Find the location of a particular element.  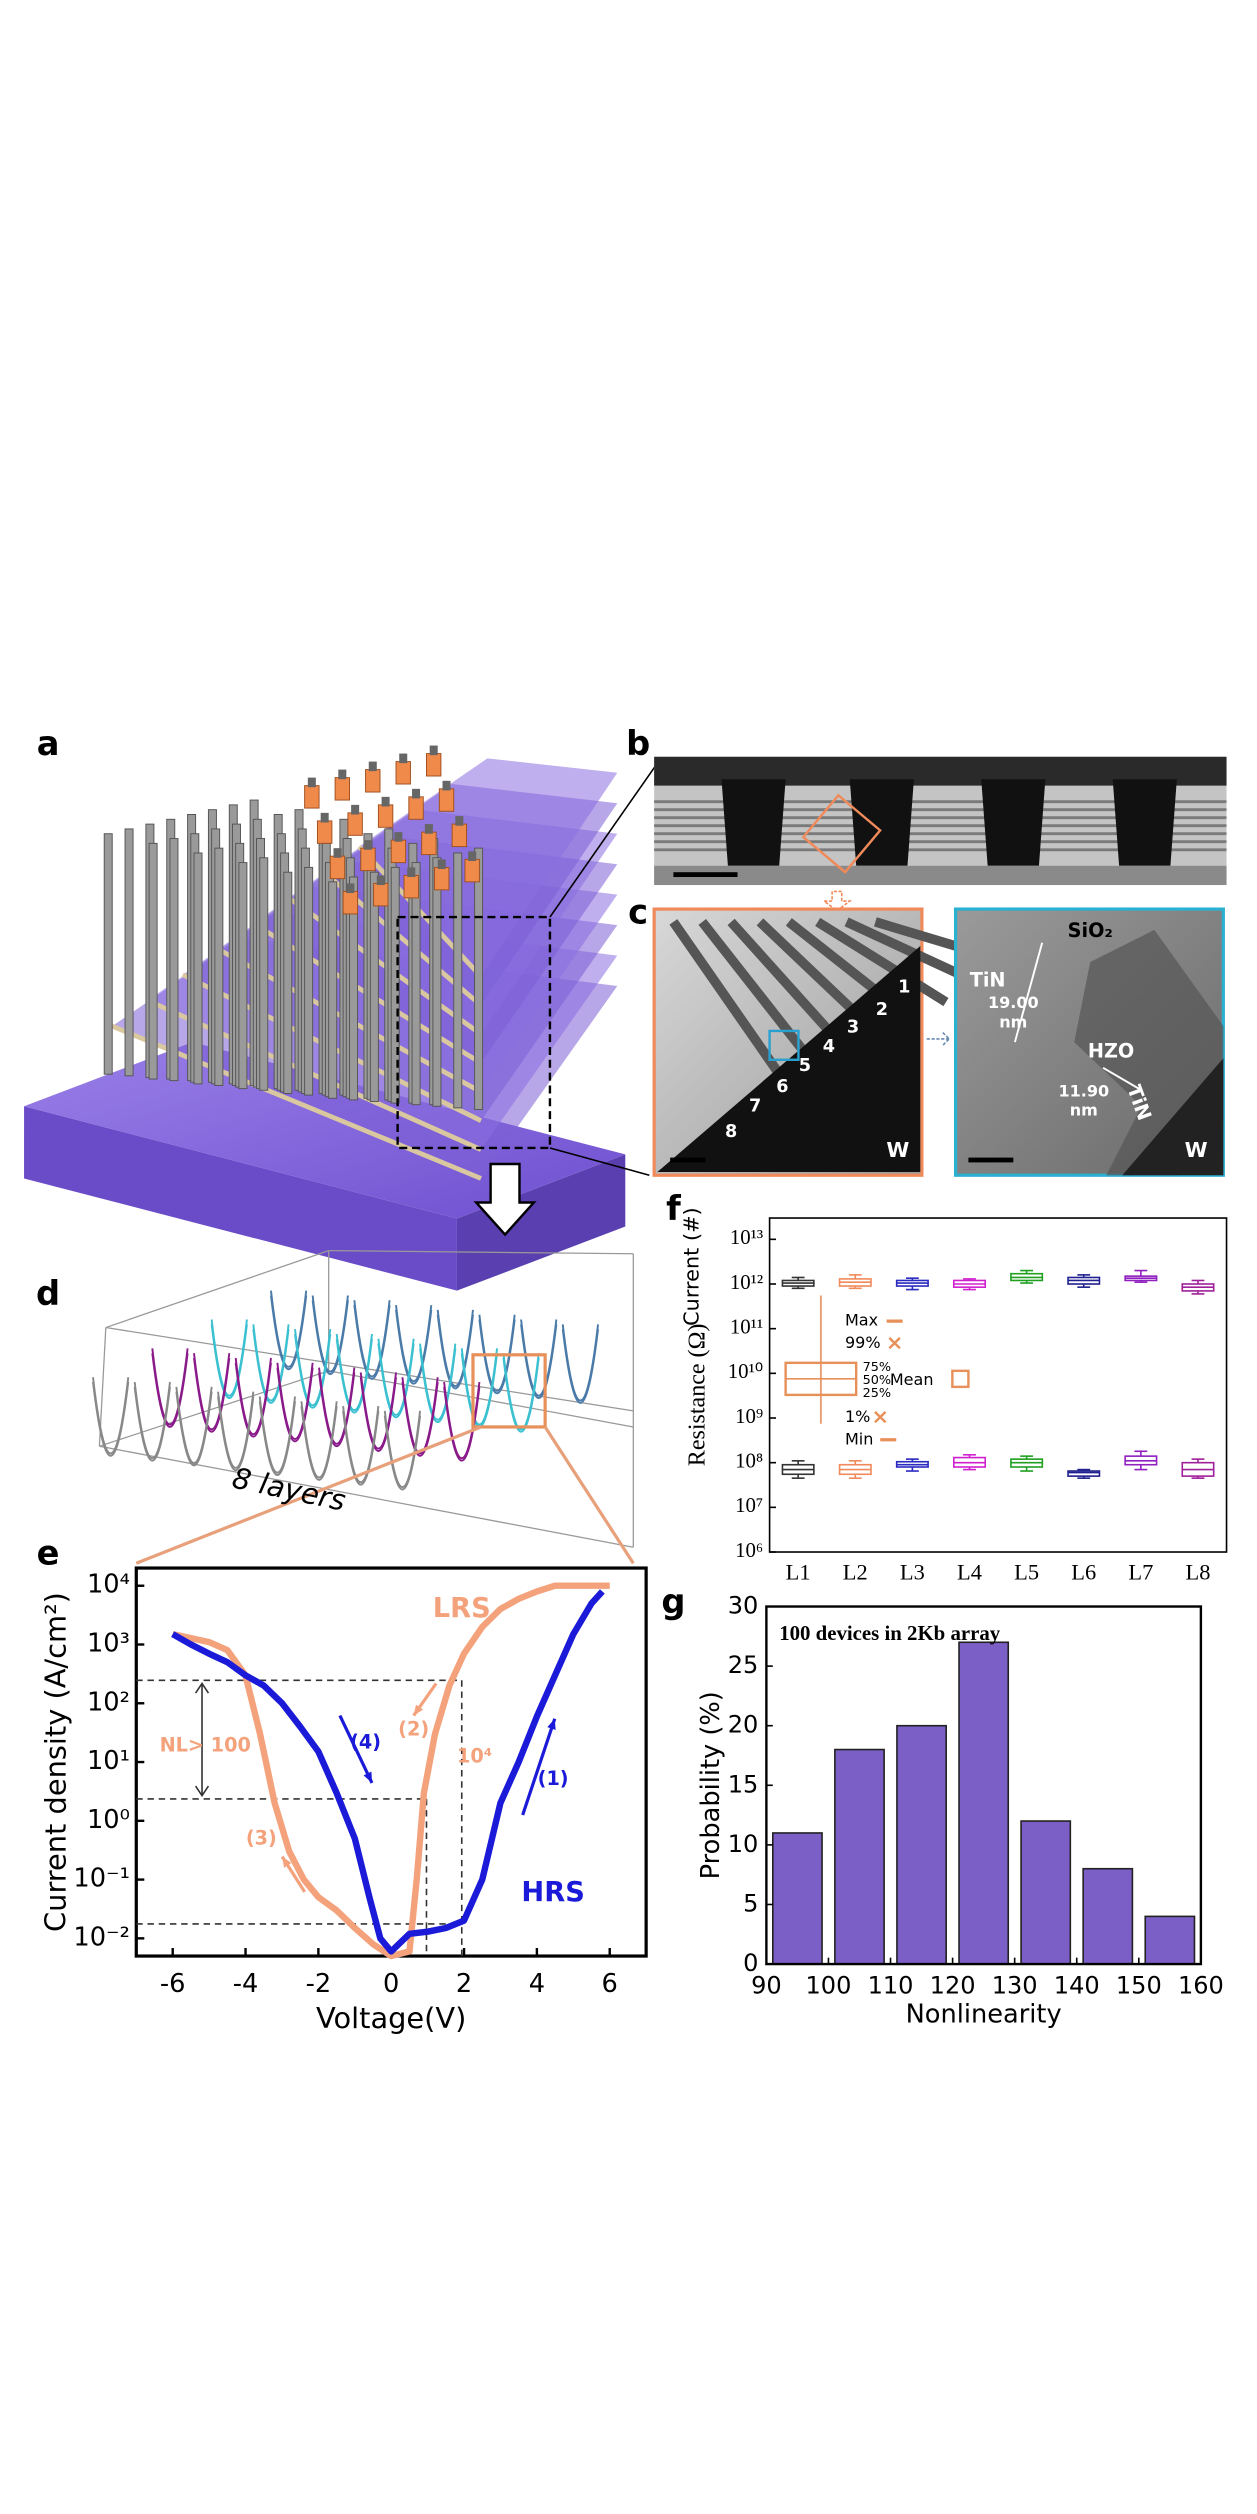

panel-label: d is located at coordinates (48, 1293).